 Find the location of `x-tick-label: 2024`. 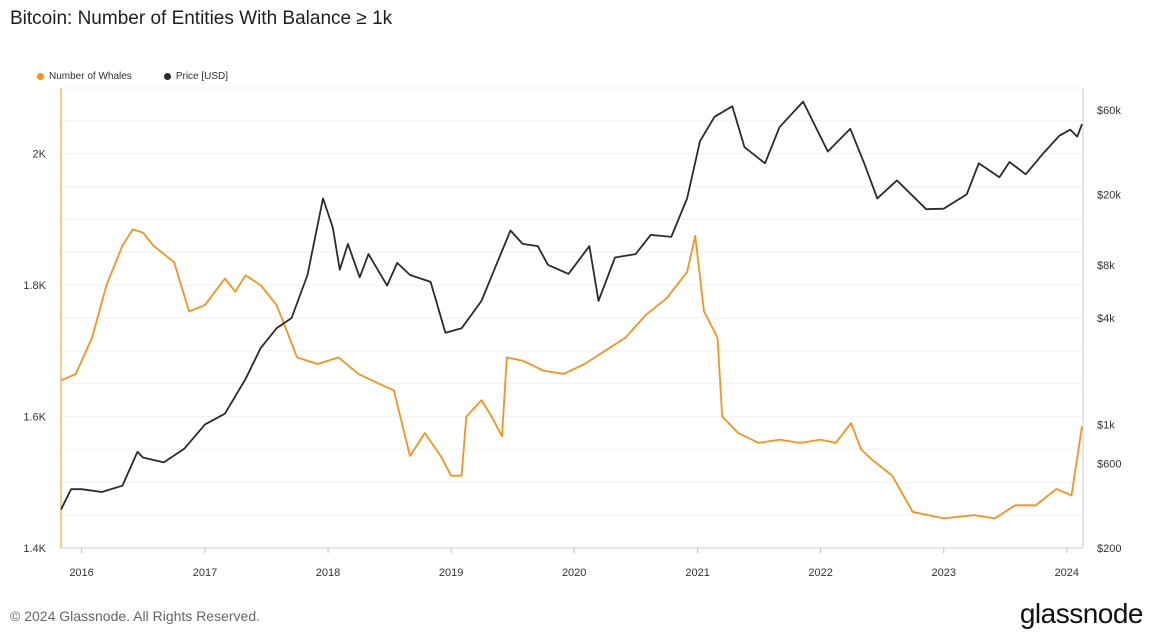

x-tick-label: 2024 is located at coordinates (1067, 573).